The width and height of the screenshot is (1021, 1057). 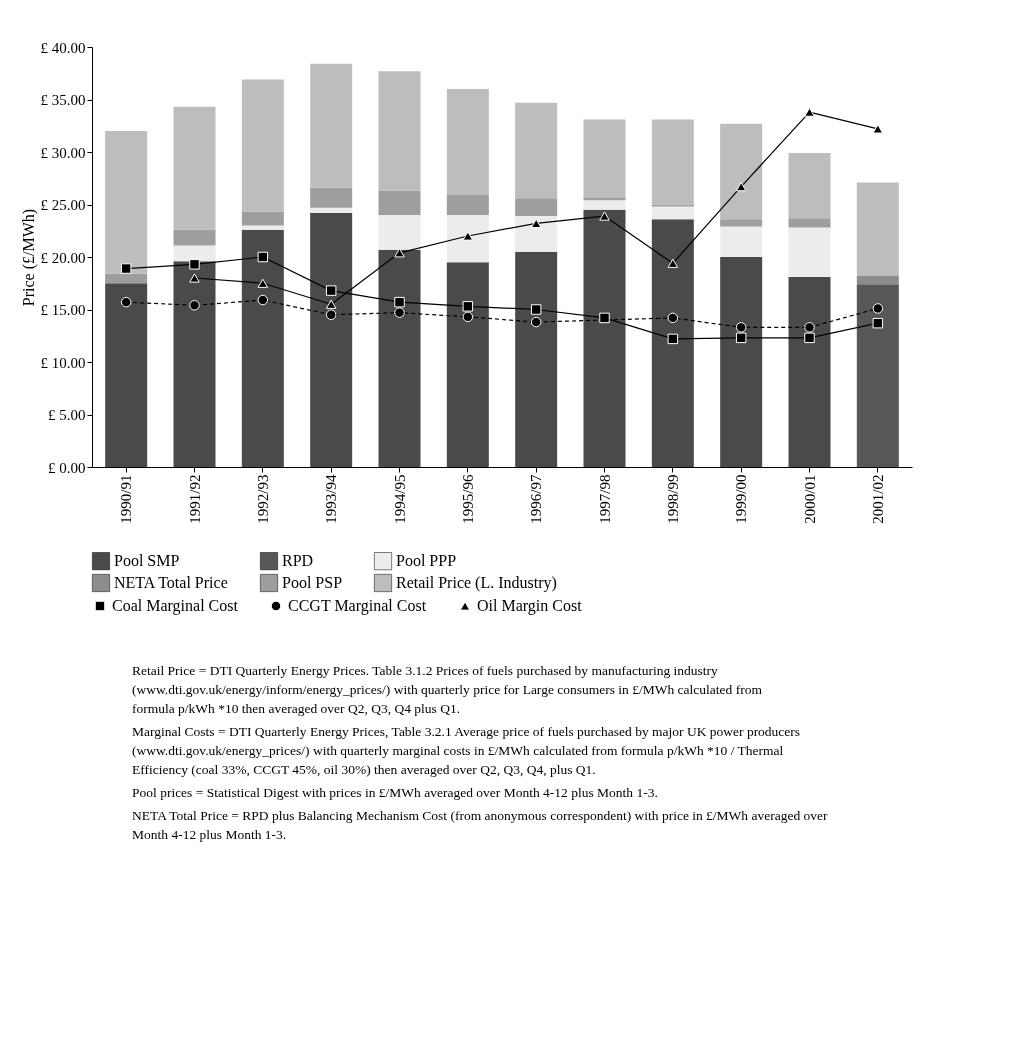 I want to click on y-tick-label: £ 15.00, so click(x=63, y=310).